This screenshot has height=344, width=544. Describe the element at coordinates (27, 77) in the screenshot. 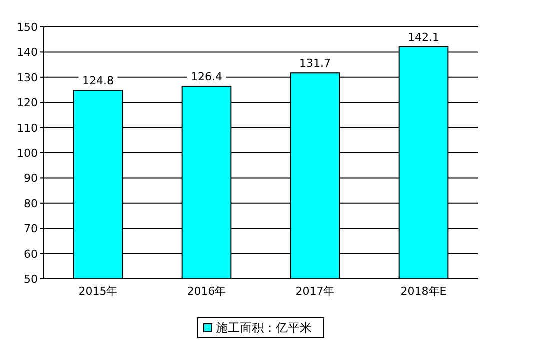

I see `y-tick-label: 130` at that location.